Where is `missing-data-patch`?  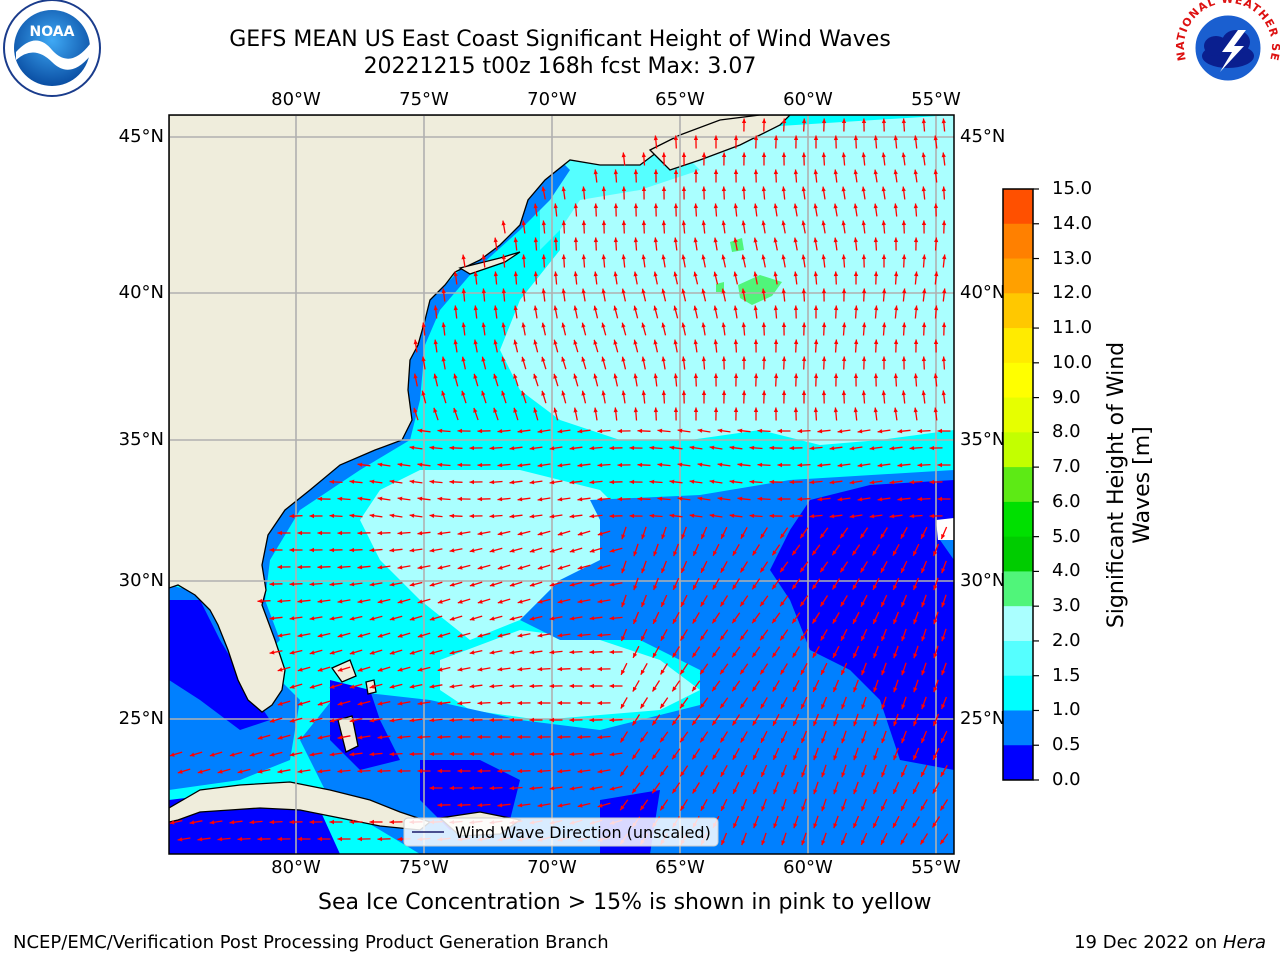 missing-data-patch is located at coordinates (945, 529).